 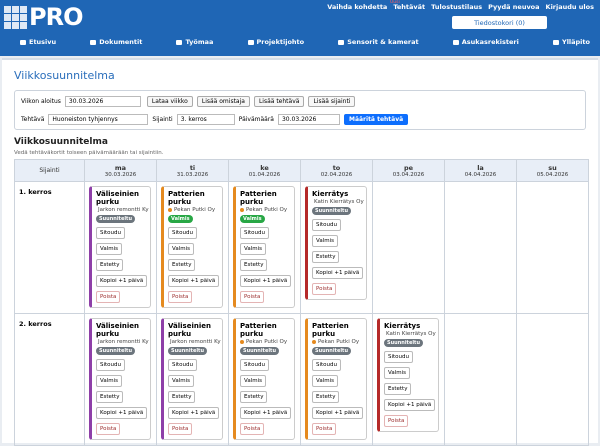 I want to click on header-link: Pyydä neuvoa, so click(x=514, y=7).